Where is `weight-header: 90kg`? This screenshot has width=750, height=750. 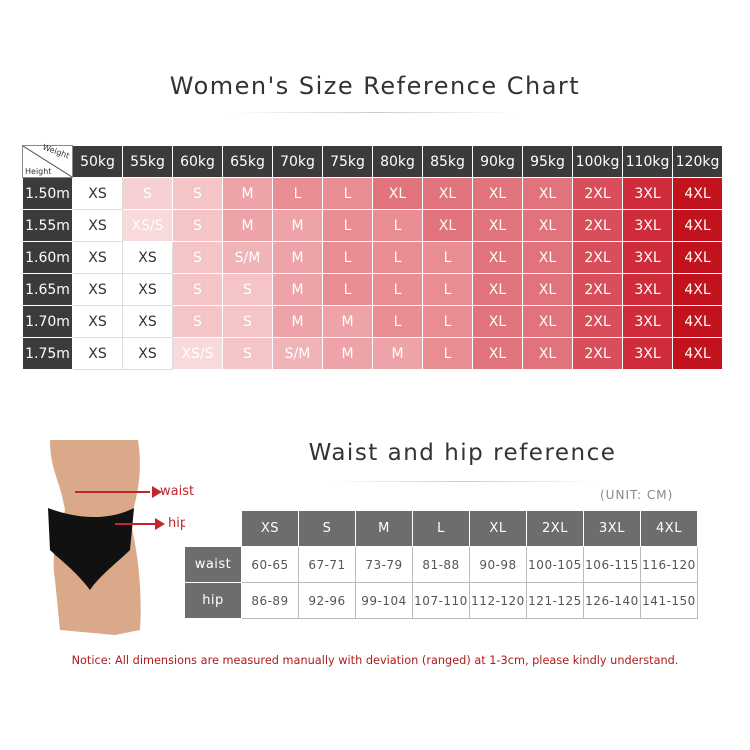
weight-header: 90kg is located at coordinates (497, 161).